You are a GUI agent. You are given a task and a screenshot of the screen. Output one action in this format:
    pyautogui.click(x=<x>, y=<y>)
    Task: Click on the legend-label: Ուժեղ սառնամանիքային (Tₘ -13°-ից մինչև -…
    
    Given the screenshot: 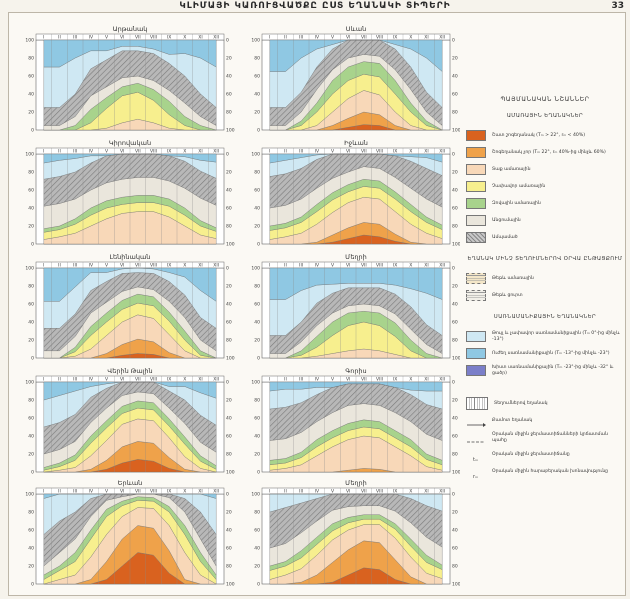 What is the action you would take?
    pyautogui.click(x=551, y=353)
    